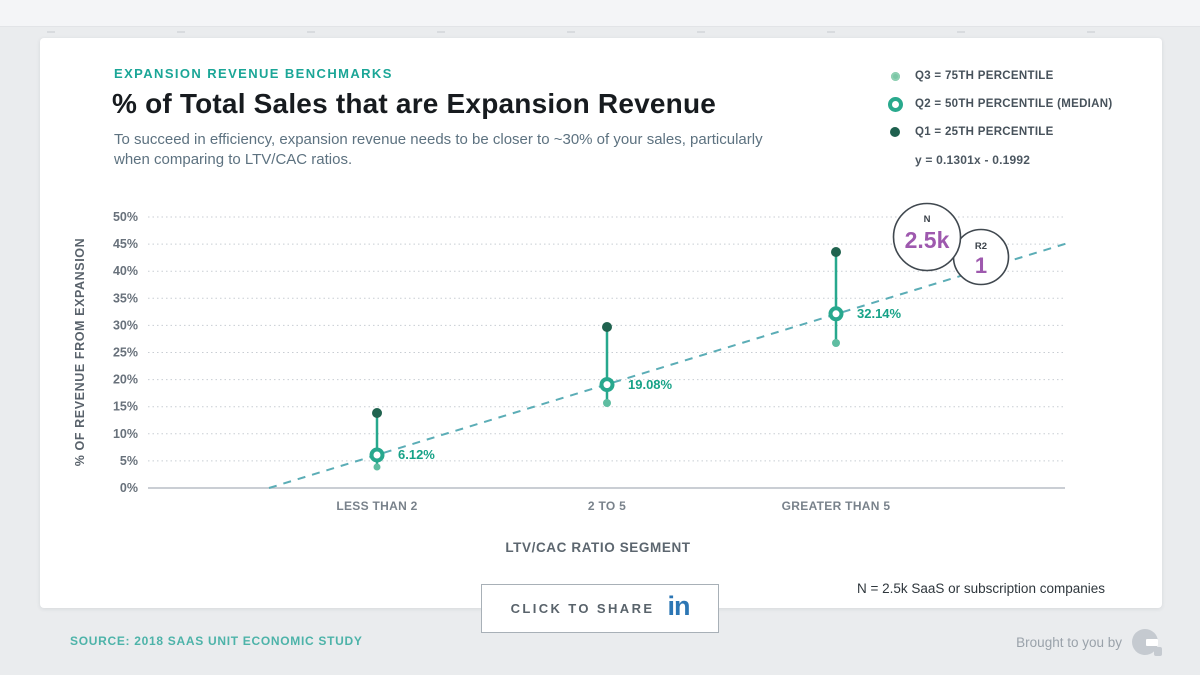  What do you see at coordinates (981, 246) in the screenshot?
I see `r2-label: R2` at bounding box center [981, 246].